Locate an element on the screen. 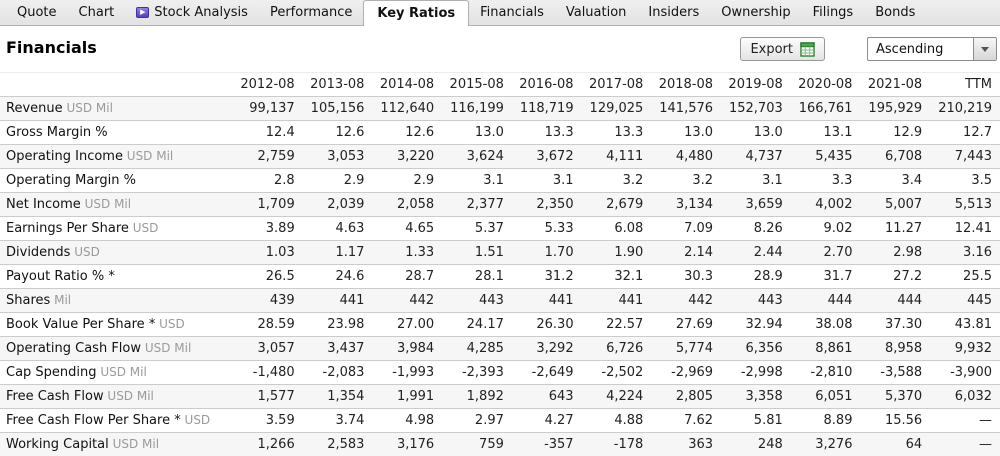 The image size is (1000, 456). value-cell: -2,810 is located at coordinates (826, 373).